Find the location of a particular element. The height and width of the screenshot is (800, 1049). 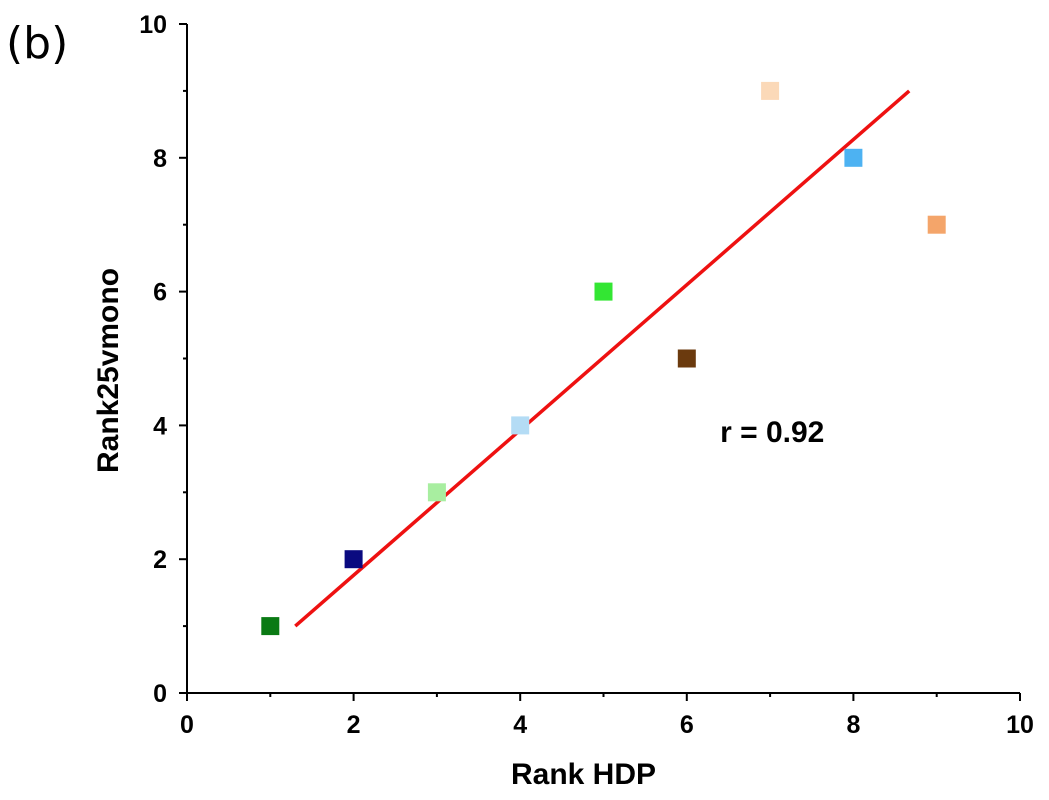

y-tick-label: 0 is located at coordinates (160, 694).